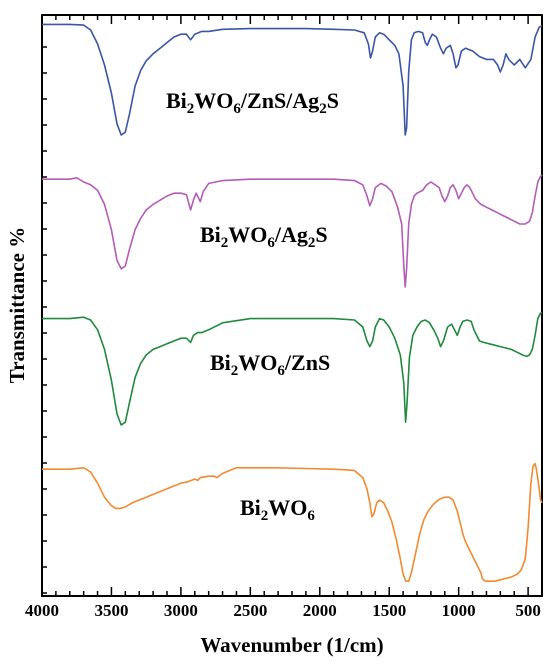 The width and height of the screenshot is (546, 666). Describe the element at coordinates (252, 102) in the screenshot. I see `series-label-0: Bi2WO6/ZnS/Ag2S` at that location.